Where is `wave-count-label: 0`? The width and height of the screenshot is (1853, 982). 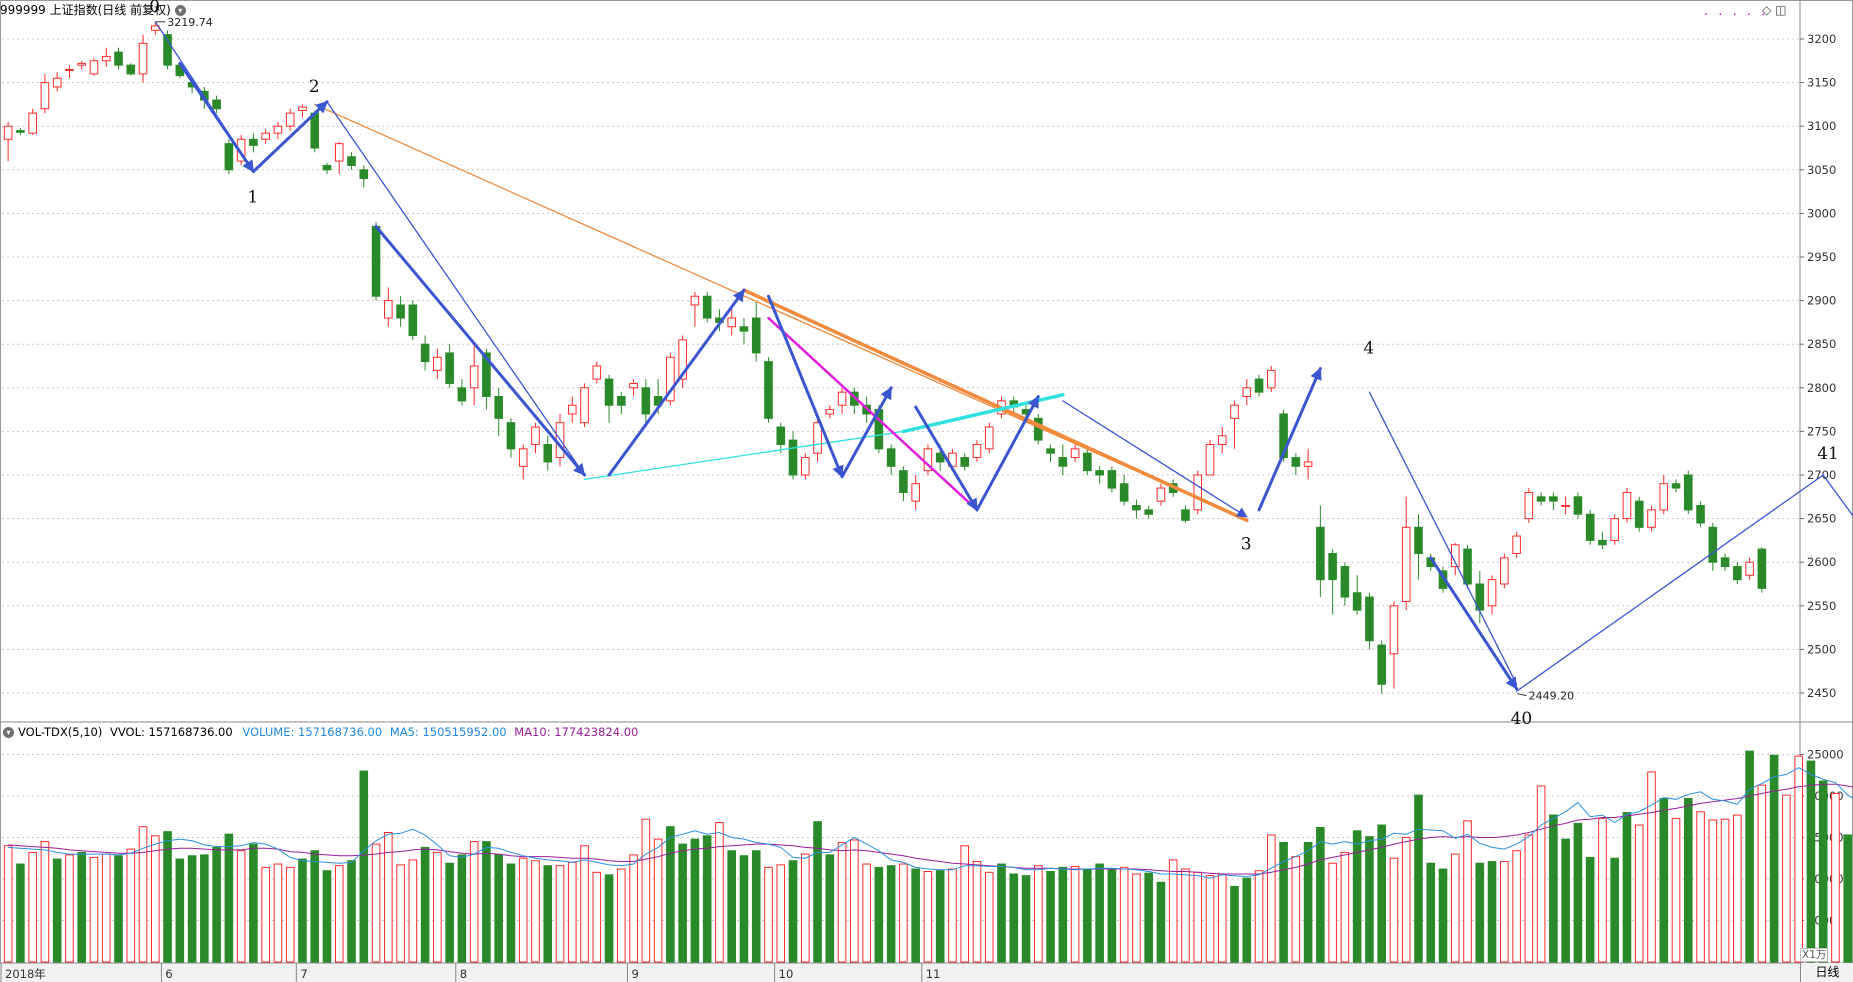 wave-count-label: 0 is located at coordinates (154, 8).